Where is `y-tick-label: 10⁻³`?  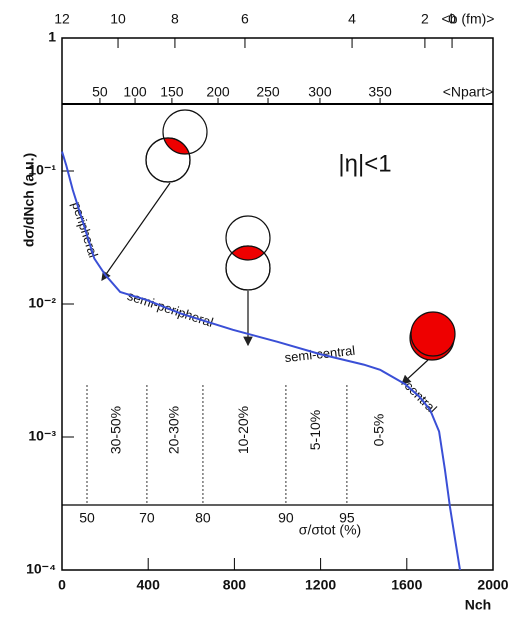 y-tick-label: 10⁻³ is located at coordinates (42, 436).